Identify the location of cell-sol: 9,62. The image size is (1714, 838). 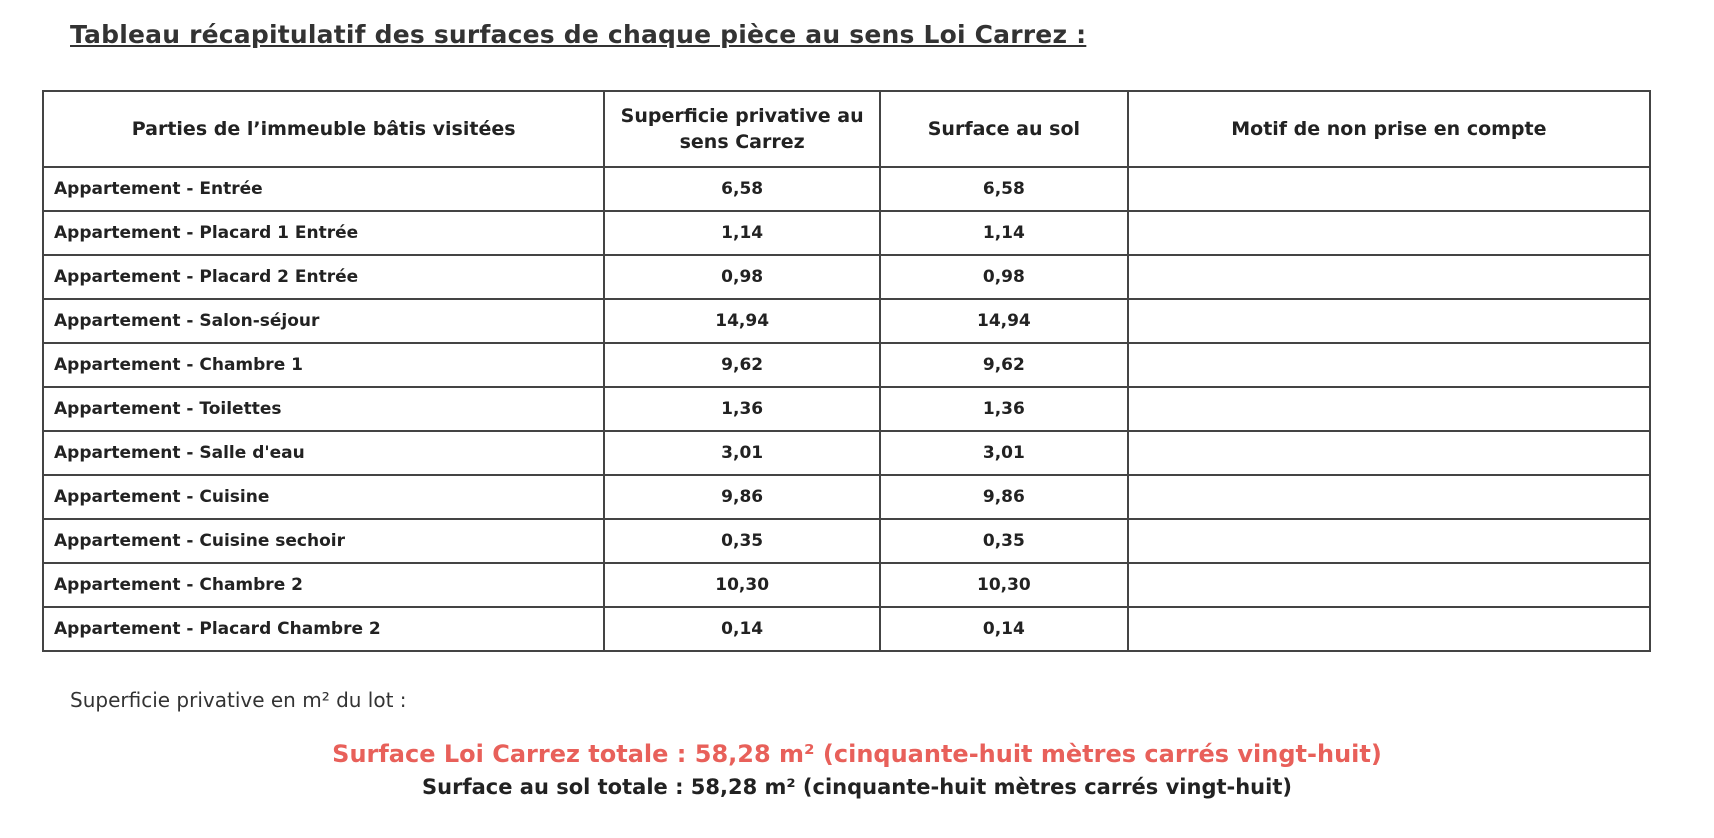
(1004, 365).